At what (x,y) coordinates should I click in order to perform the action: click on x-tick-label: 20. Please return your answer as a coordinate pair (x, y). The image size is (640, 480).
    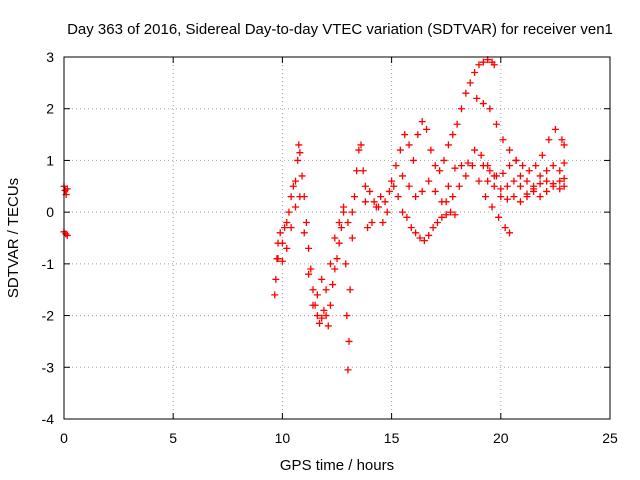
    Looking at the image, I should click on (501, 438).